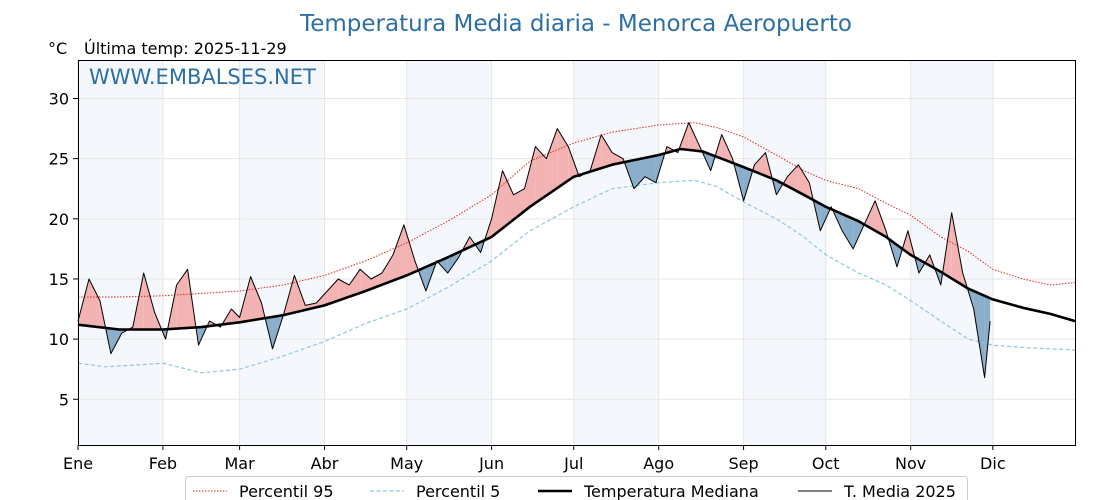 The width and height of the screenshot is (1120, 500). I want to click on y-tick-label-30: 30, so click(59, 99).